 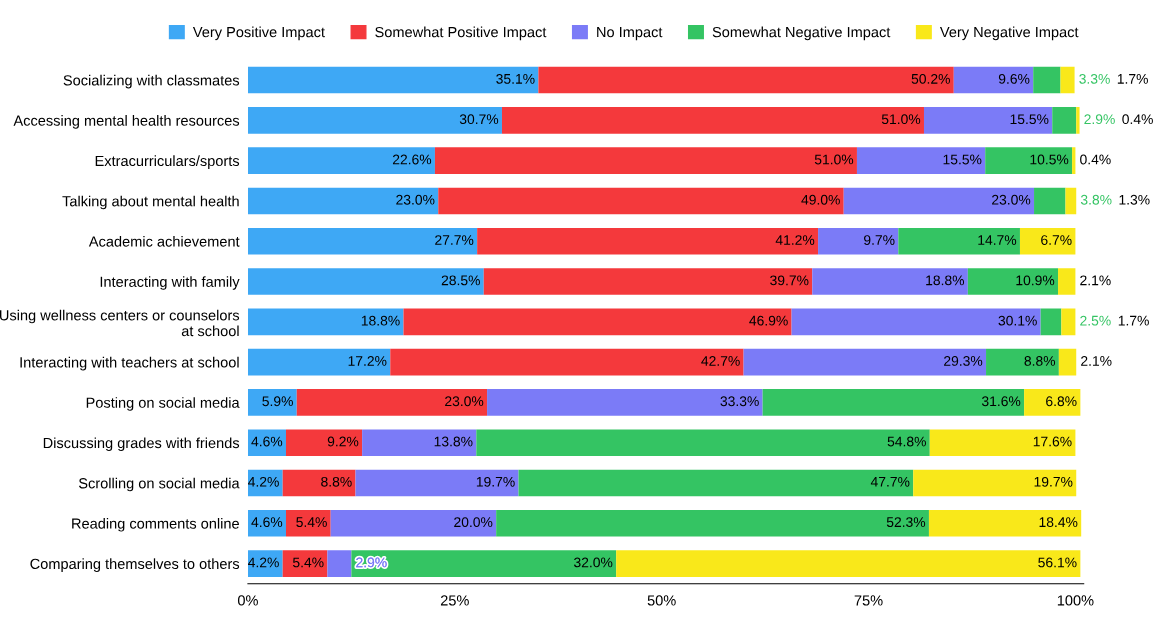 I want to click on data-label: 1.3%, so click(x=1134, y=199).